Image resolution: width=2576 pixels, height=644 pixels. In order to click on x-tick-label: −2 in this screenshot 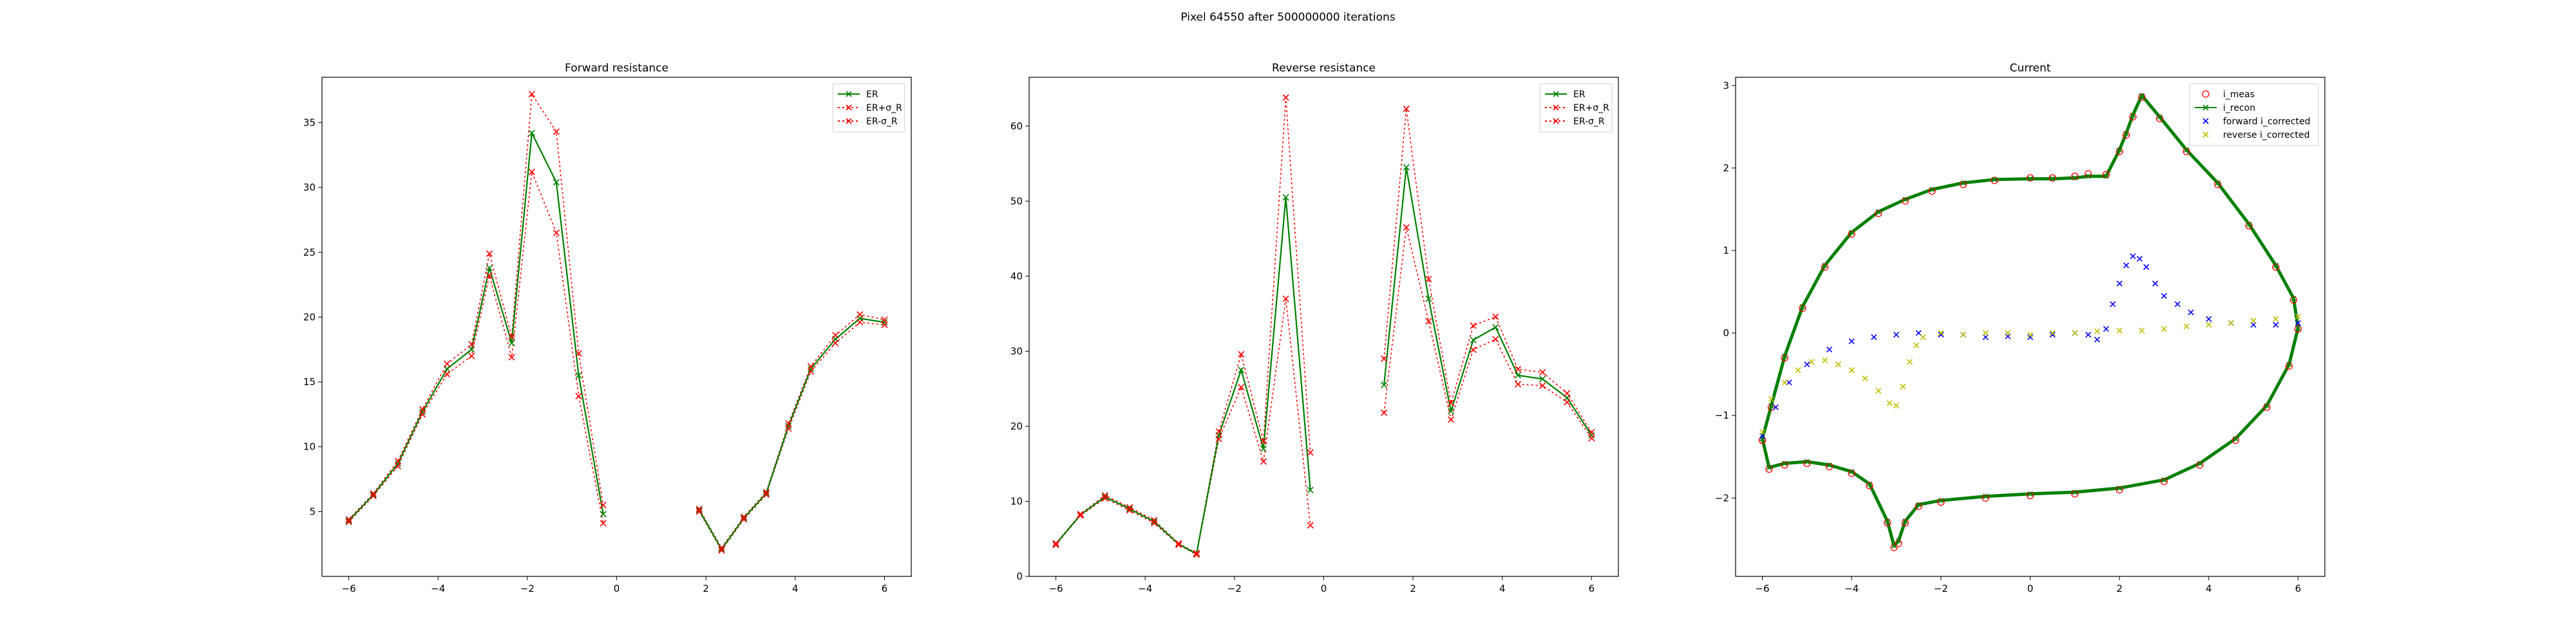, I will do `click(1234, 588)`.